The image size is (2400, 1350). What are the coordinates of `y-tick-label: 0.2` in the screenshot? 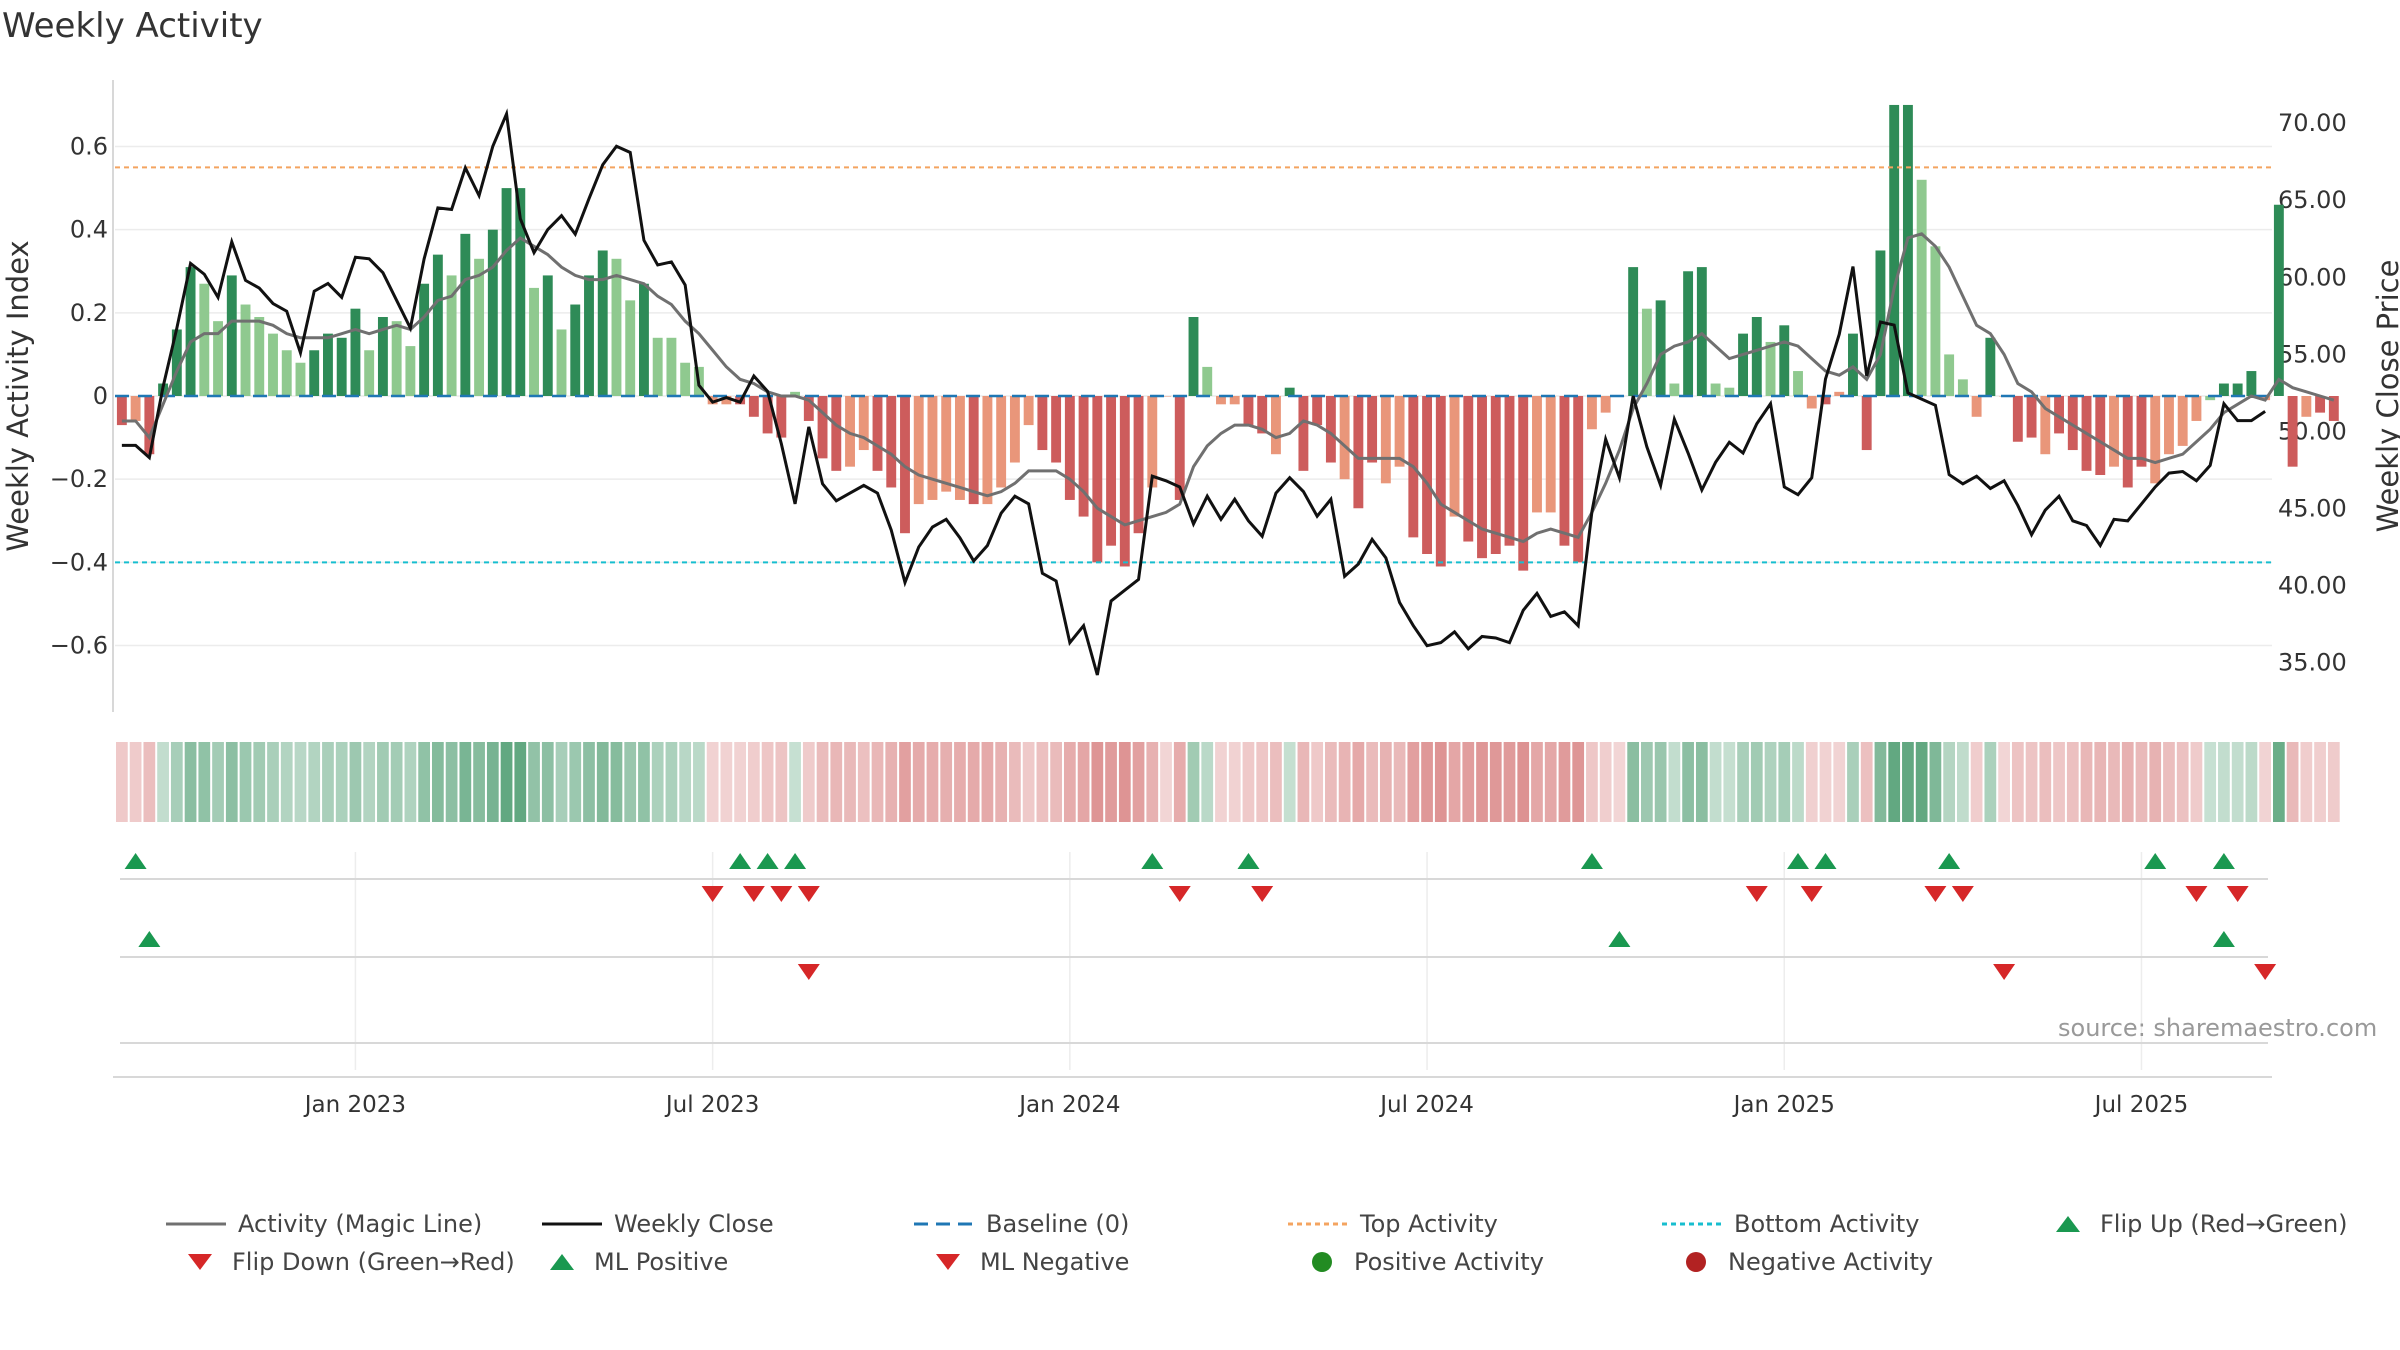 It's located at (89, 313).